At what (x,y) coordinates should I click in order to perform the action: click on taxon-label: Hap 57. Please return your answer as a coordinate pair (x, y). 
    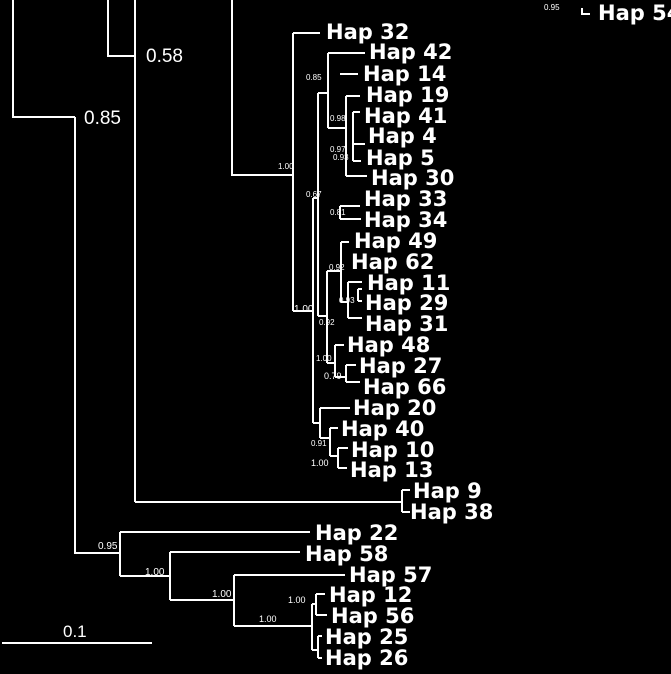
    Looking at the image, I should click on (390, 575).